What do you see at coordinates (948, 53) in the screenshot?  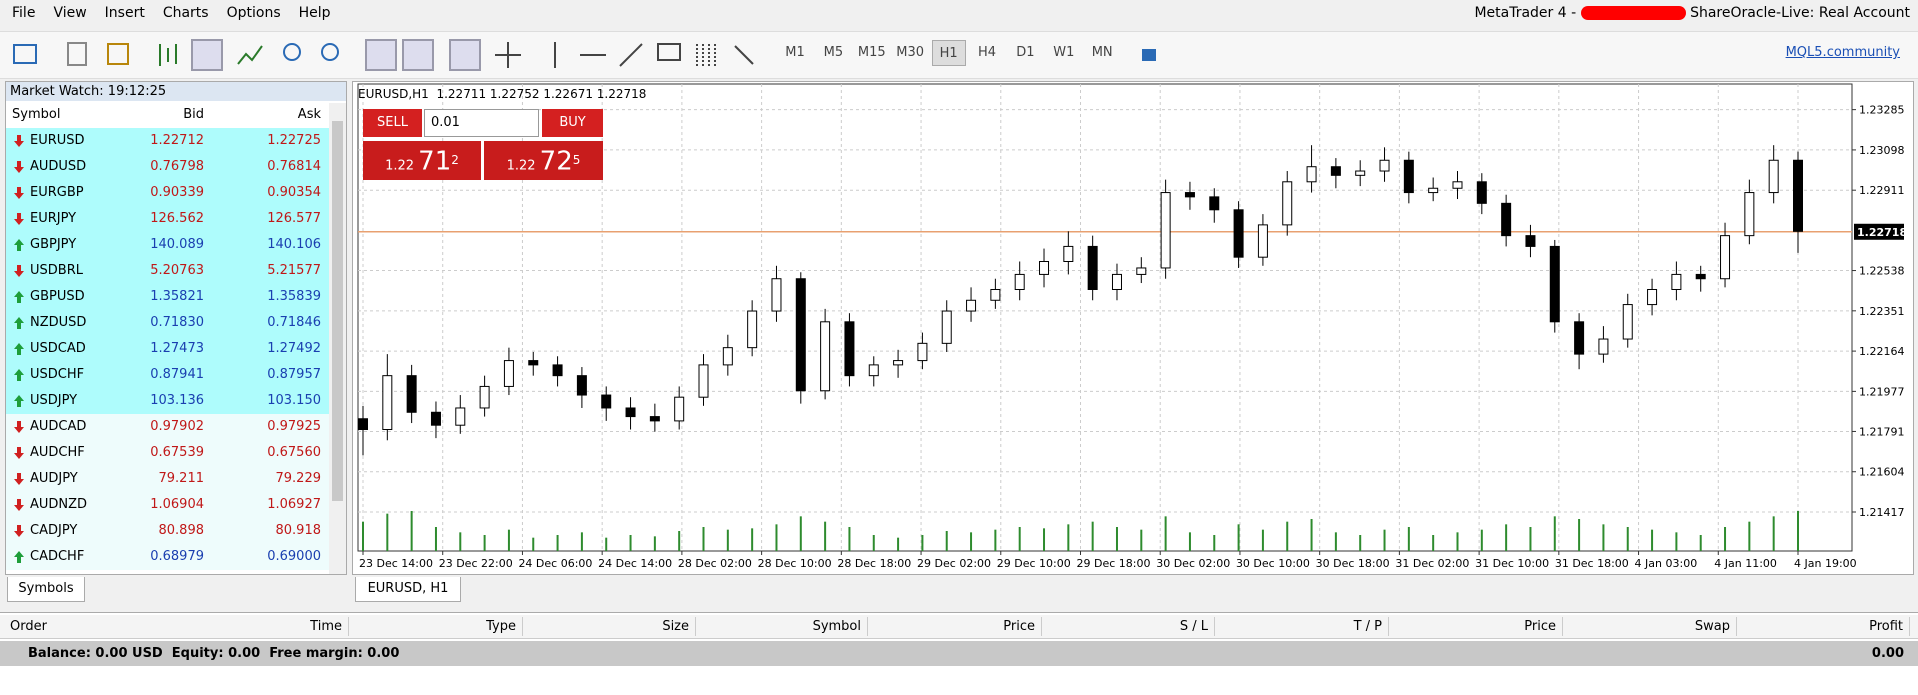 I see `timeframe-button: H1` at bounding box center [948, 53].